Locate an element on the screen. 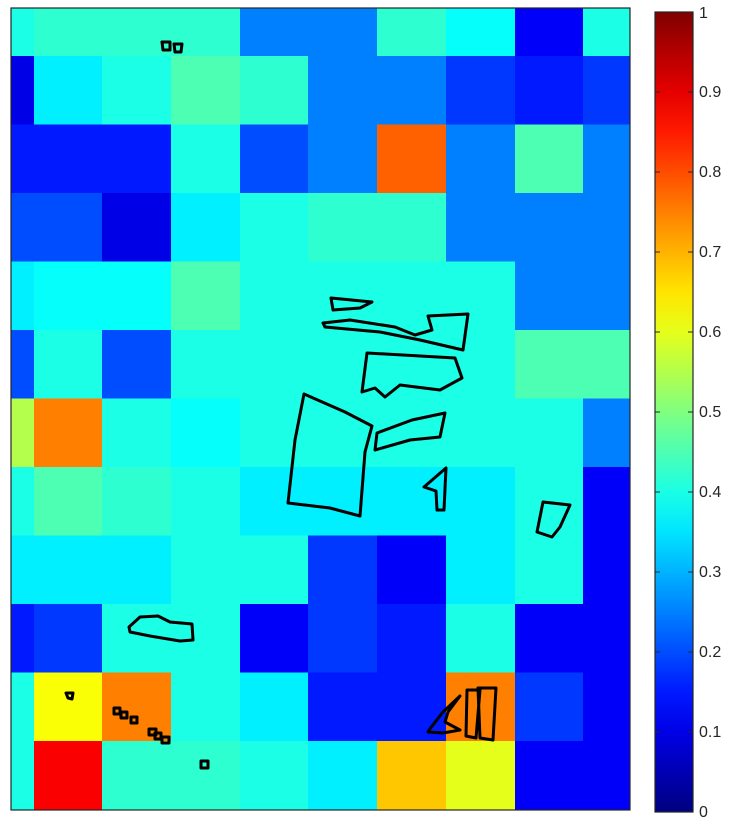 The height and width of the screenshot is (825, 740). colorbar-tick-label: 0.8 is located at coordinates (710, 172).